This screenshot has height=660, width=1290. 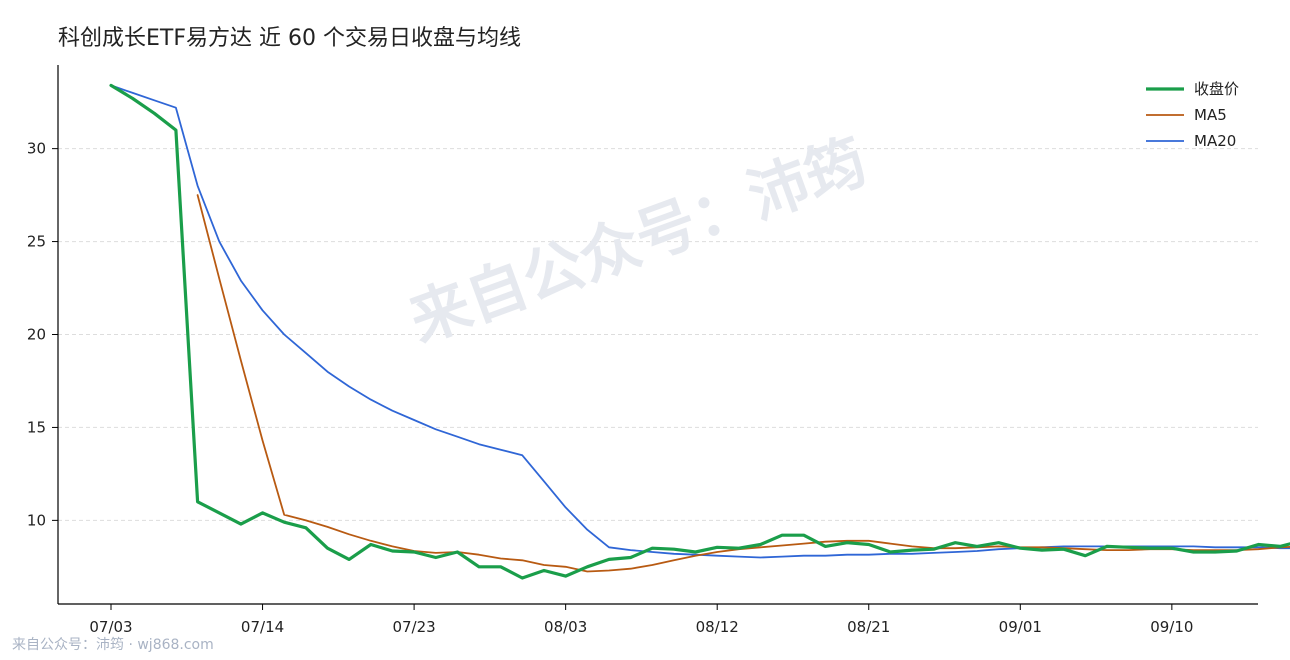 What do you see at coordinates (1216, 89) in the screenshot?
I see `legend-label: 收盘价` at bounding box center [1216, 89].